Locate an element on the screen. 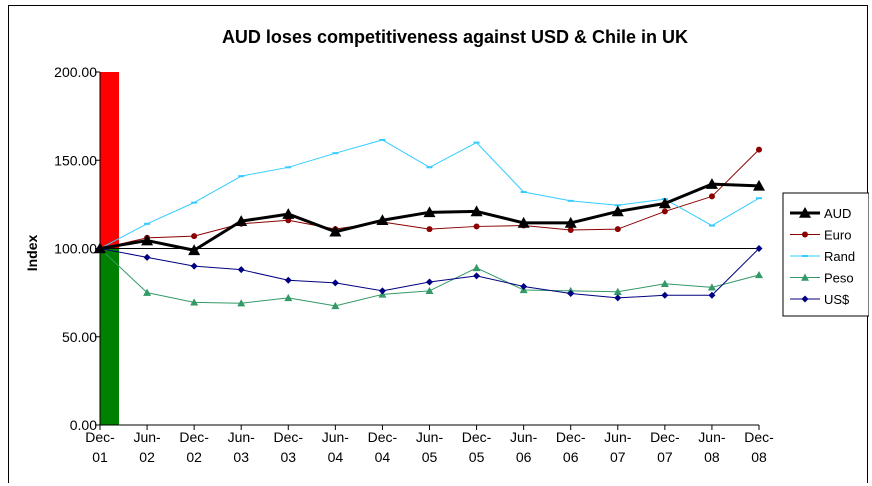 This screenshot has height=486, width=872. y-tick-label: 0.00 is located at coordinates (83, 425).